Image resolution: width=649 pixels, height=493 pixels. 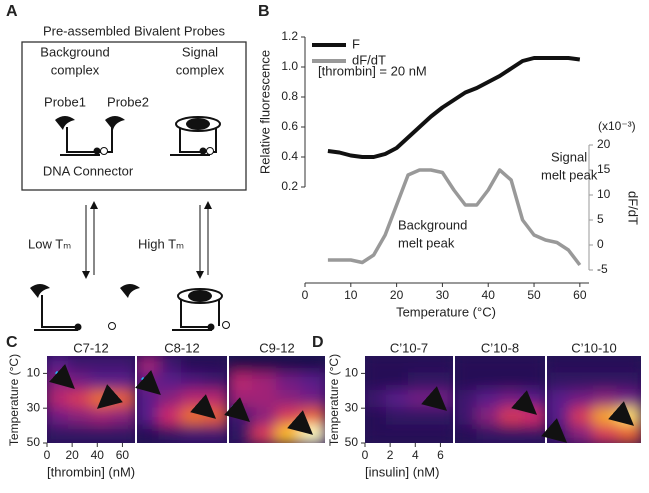 What do you see at coordinates (426, 242) in the screenshot?
I see `annotation: melt peak` at bounding box center [426, 242].